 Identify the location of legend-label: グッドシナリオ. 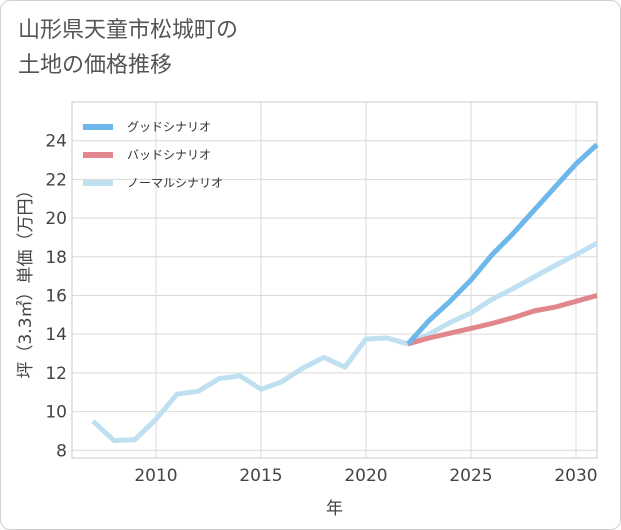
(169, 127).